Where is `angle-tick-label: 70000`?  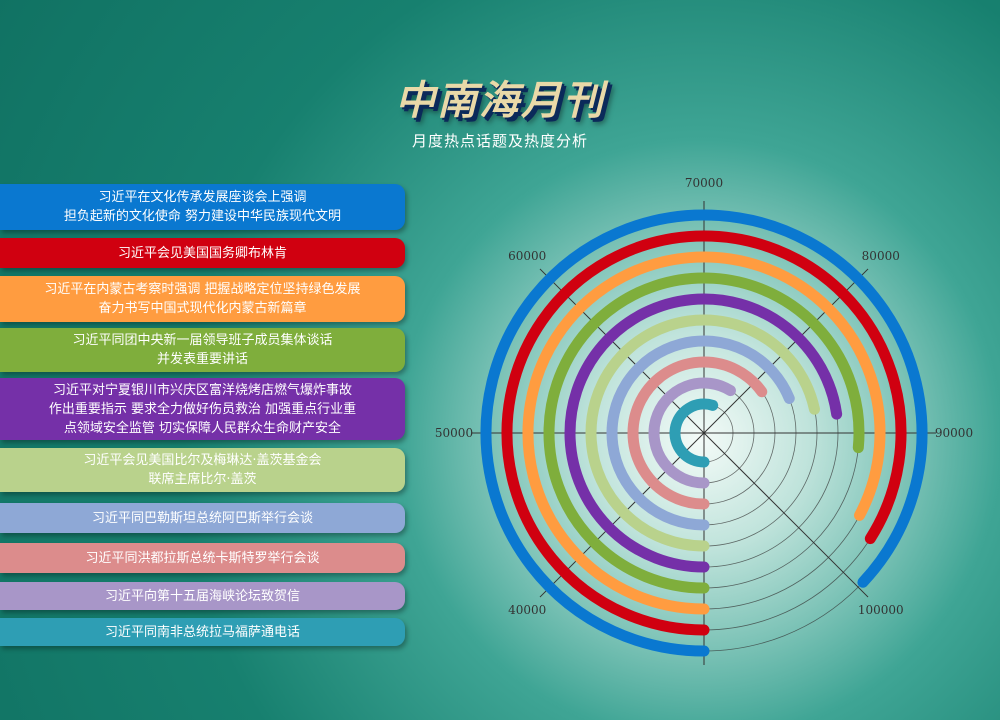
angle-tick-label: 70000 is located at coordinates (704, 183).